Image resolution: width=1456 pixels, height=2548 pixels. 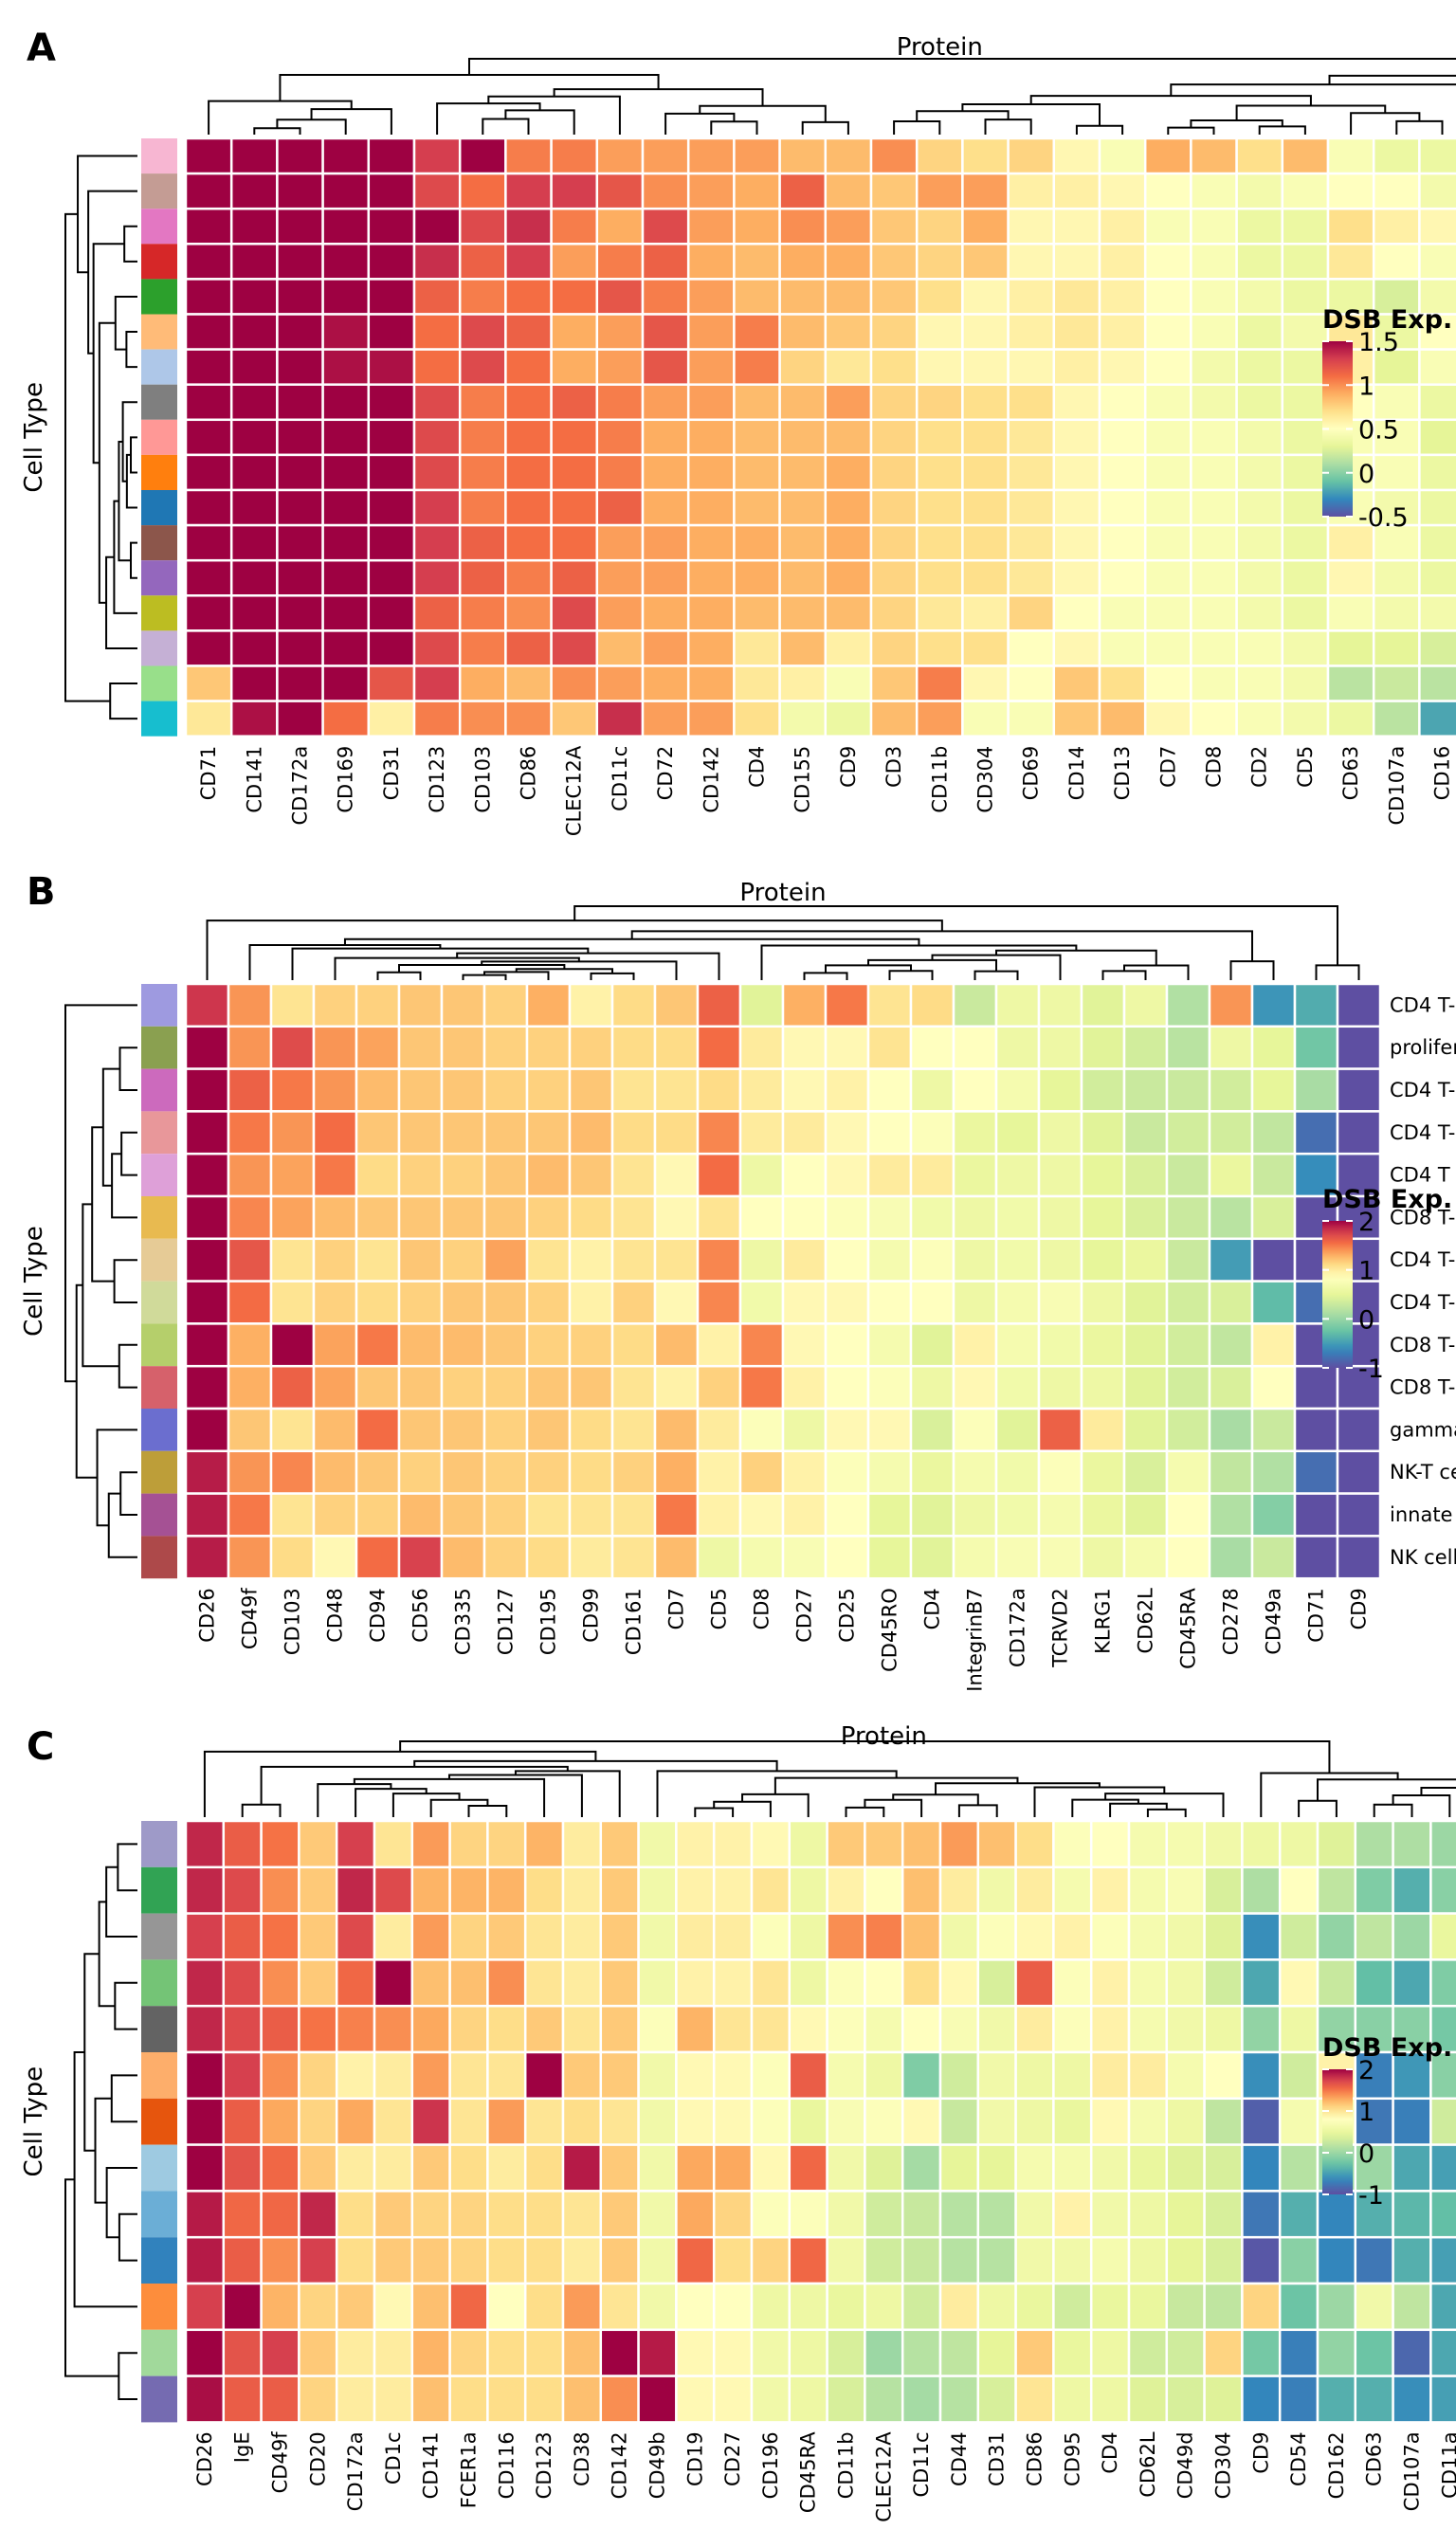 What do you see at coordinates (254, 779) in the screenshot?
I see `column-label: CD141` at bounding box center [254, 779].